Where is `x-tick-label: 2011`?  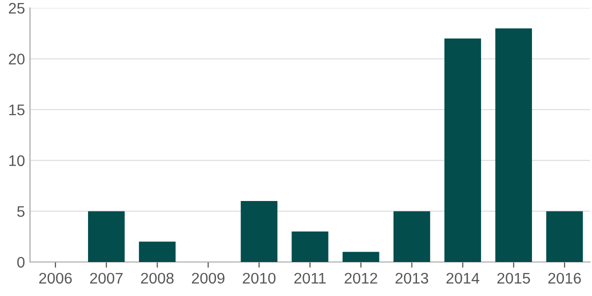 x-tick-label: 2011 is located at coordinates (310, 278).